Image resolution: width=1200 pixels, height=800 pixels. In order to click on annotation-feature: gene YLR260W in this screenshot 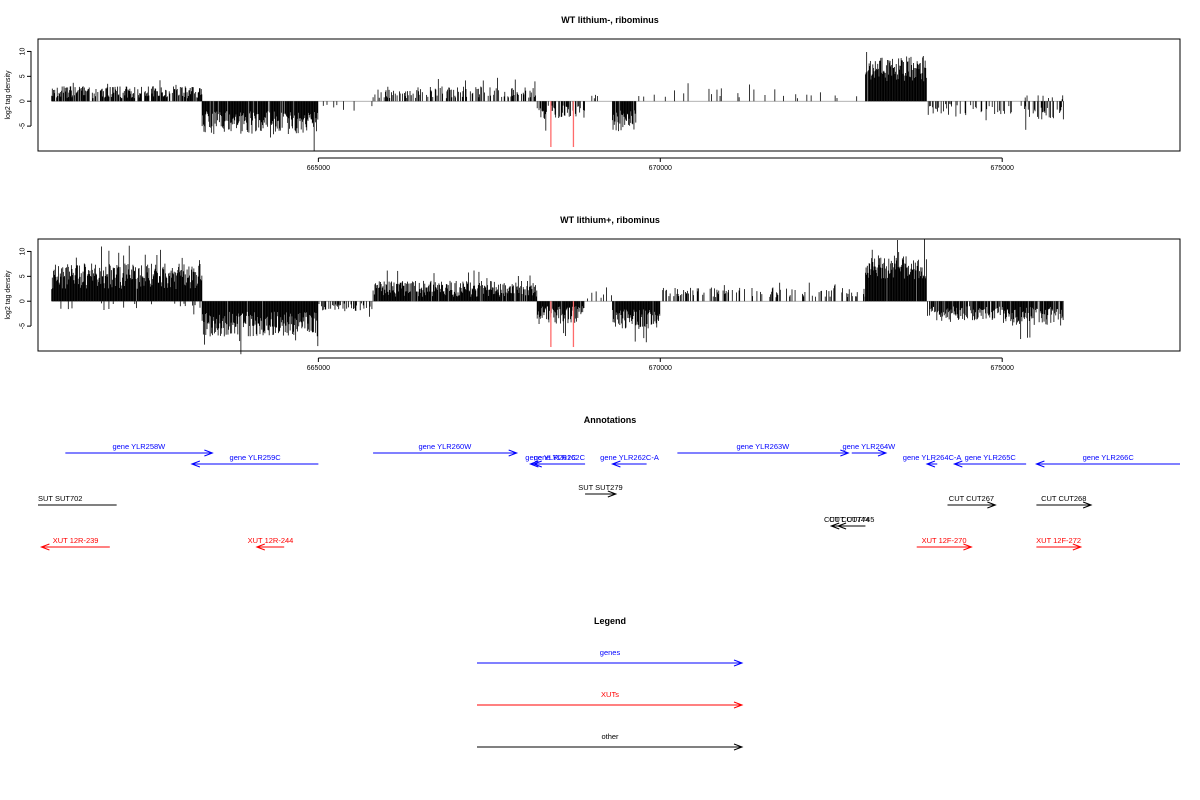, I will do `click(446, 449)`.